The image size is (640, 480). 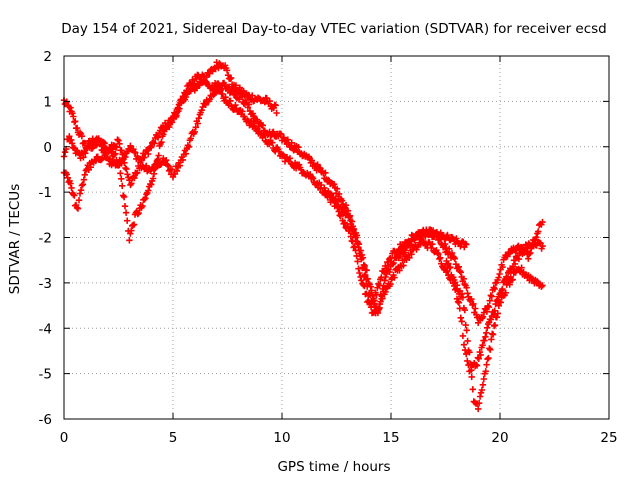 What do you see at coordinates (390, 438) in the screenshot?
I see `x-tick-label: 15` at bounding box center [390, 438].